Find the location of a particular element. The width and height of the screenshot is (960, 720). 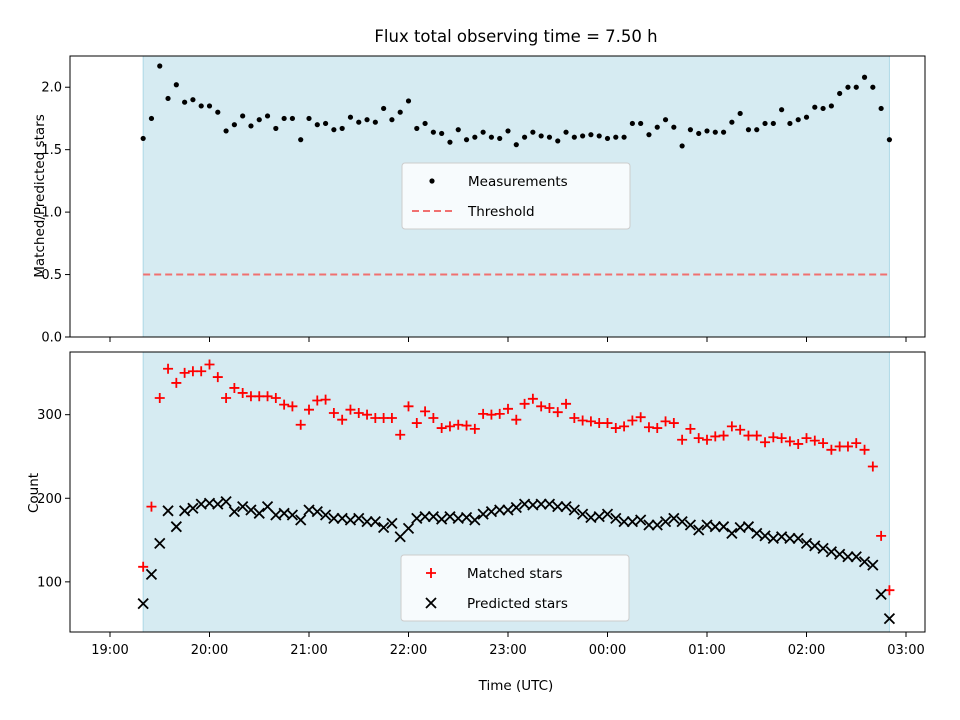

chart-title: Flux total observing time = 7.50 h is located at coordinates (515, 36).